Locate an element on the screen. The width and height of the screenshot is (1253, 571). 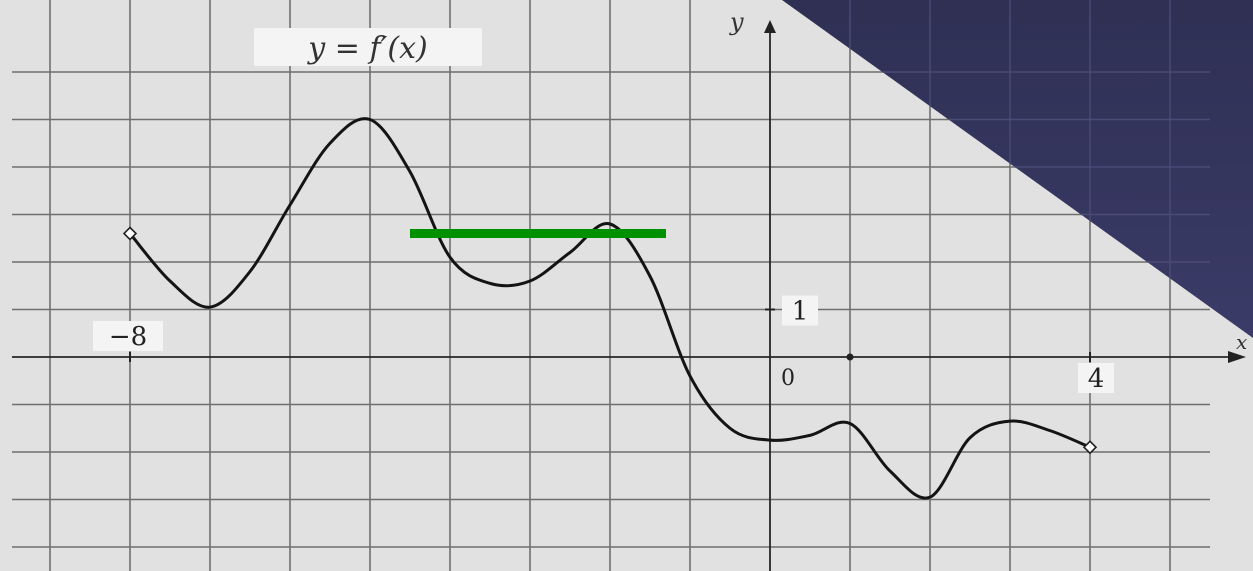
tick-label-text: 4 is located at coordinates (1096, 379).